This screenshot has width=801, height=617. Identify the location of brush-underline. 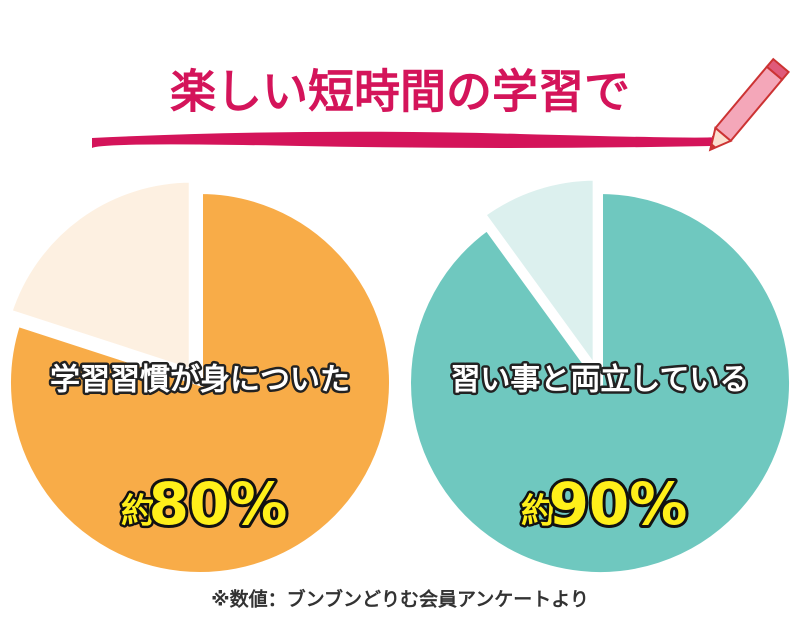
(404, 139).